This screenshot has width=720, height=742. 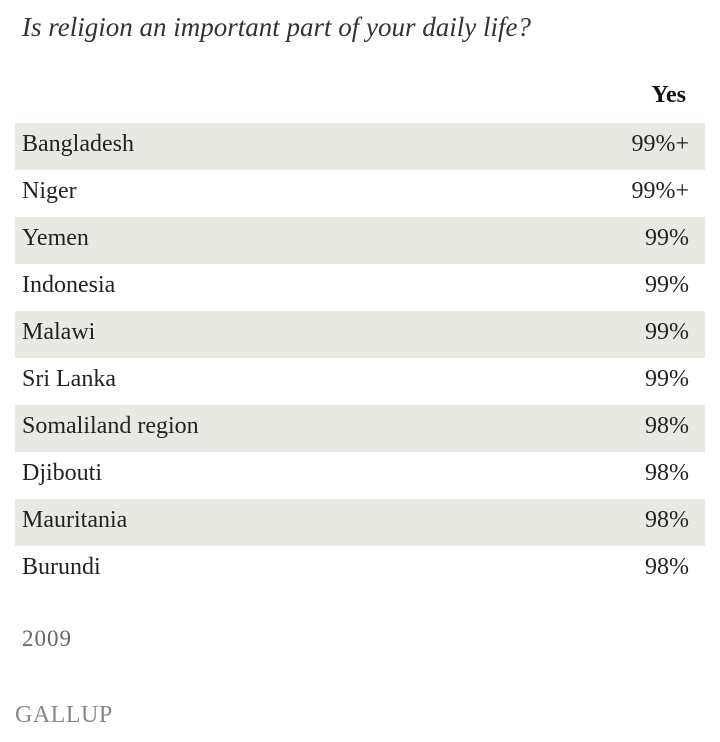 What do you see at coordinates (110, 426) in the screenshot?
I see `country-name: Somaliland region` at bounding box center [110, 426].